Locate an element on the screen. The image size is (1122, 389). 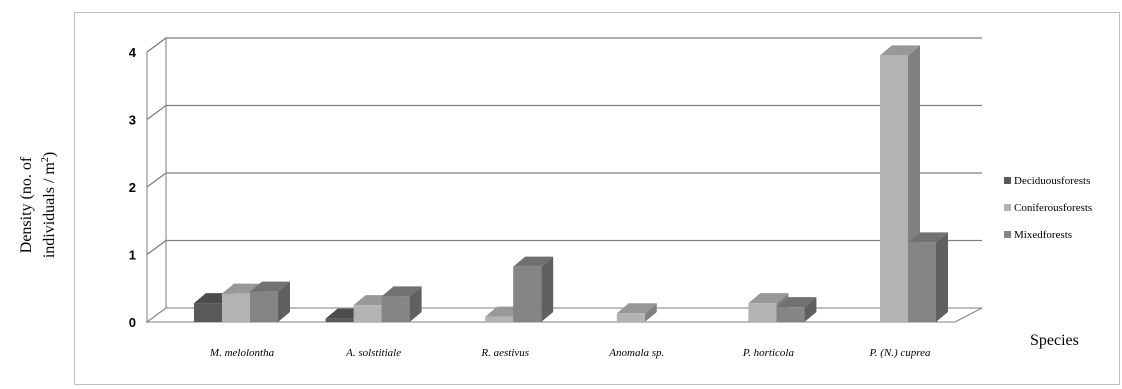
y-axis-label-end: ) is located at coordinates (50, 154).